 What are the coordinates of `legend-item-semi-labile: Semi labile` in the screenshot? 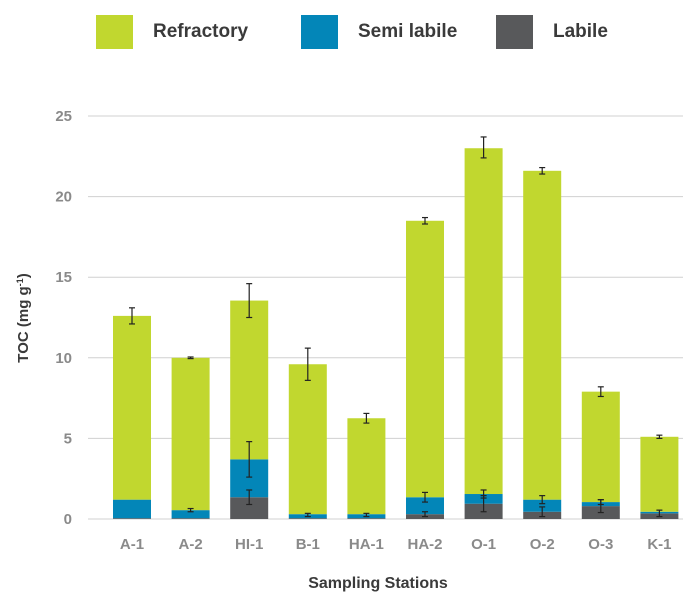 It's located at (379, 32).